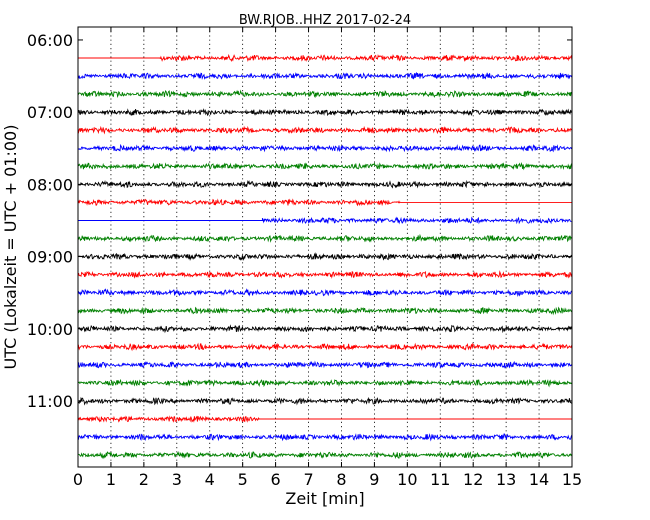 This screenshot has height=520, width=650. I want to click on x-tick-label: 9, so click(374, 479).